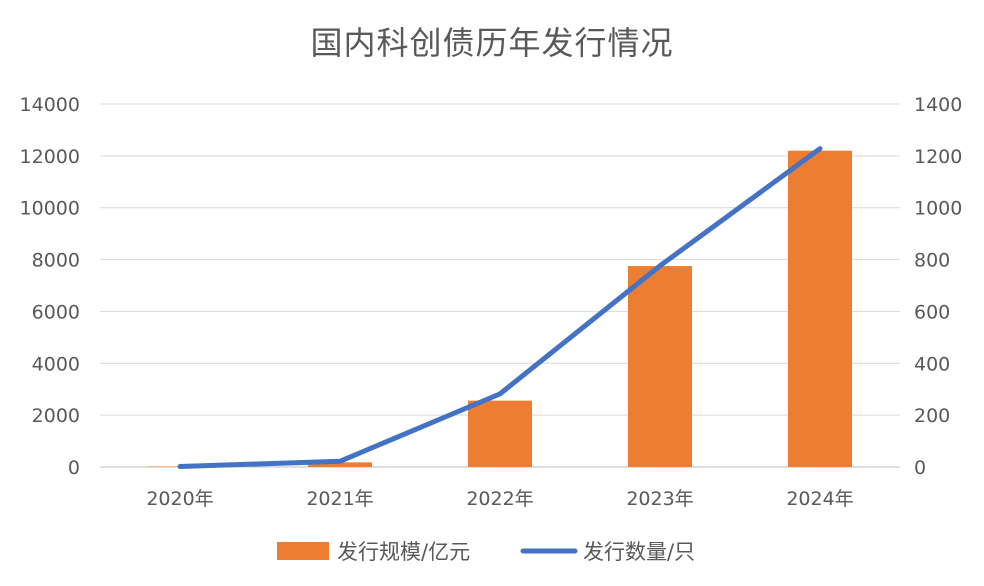  I want to click on legend-label-bar: 发行规模/亿元, so click(403, 552).